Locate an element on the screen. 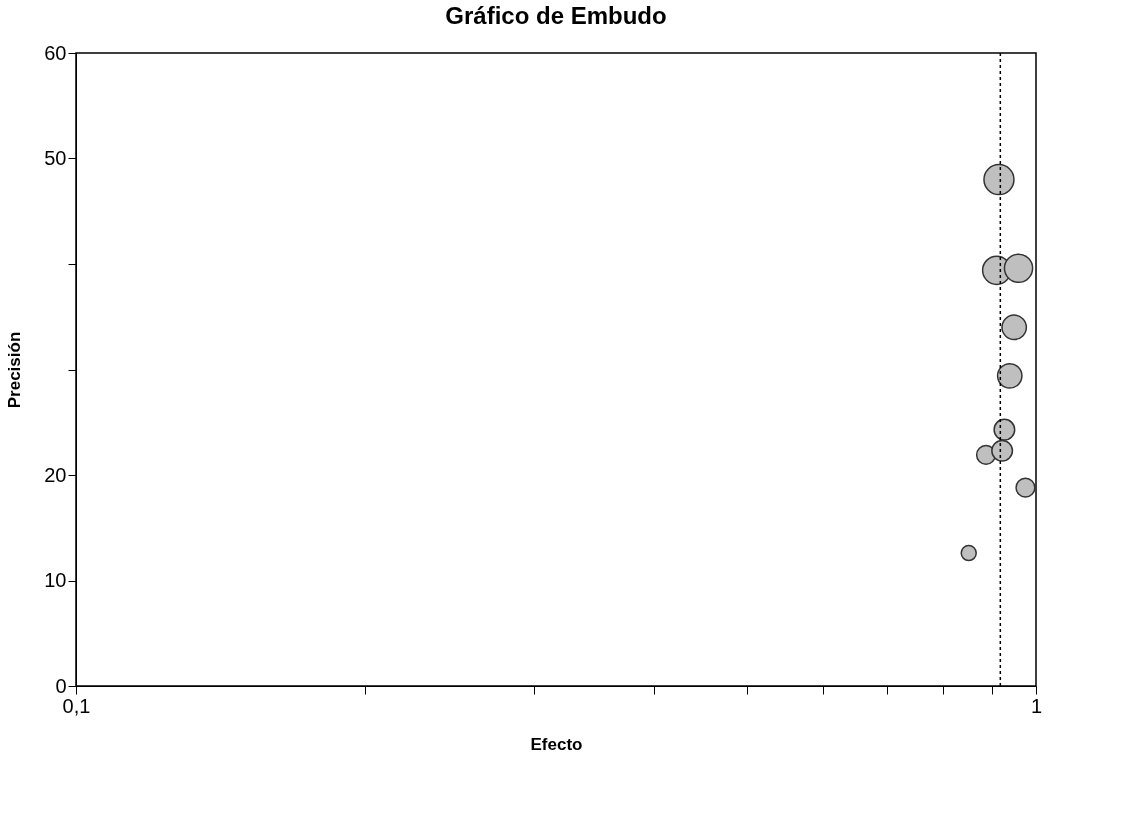 This screenshot has height=817, width=1143. y-tick-label: 20 is located at coordinates (55, 474).